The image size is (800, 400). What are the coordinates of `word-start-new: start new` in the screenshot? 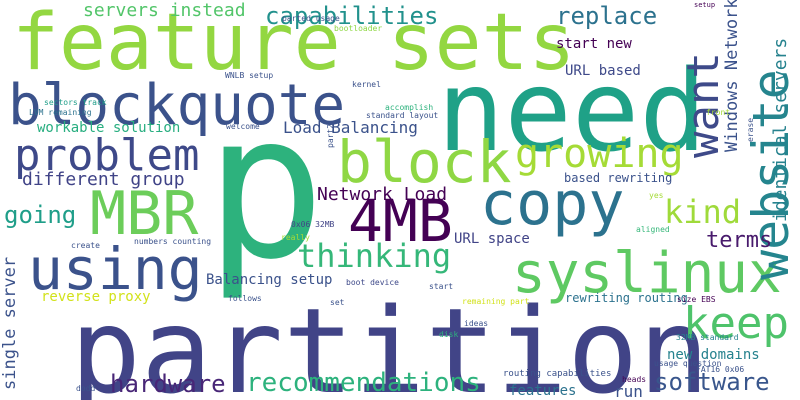 It's located at (594, 44).